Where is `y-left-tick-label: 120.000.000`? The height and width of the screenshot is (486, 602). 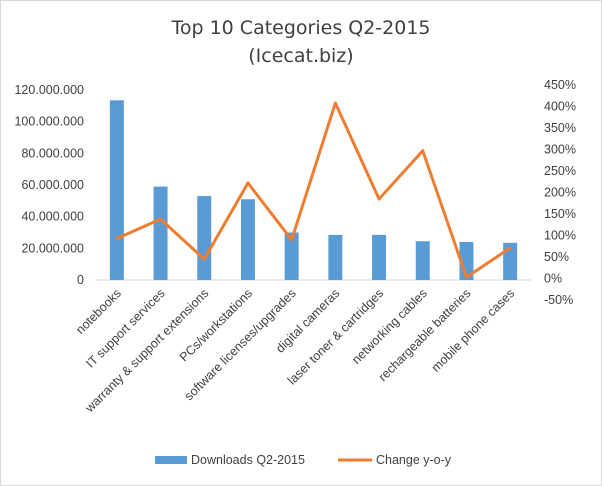
y-left-tick-label: 120.000.000 is located at coordinates (49, 90).